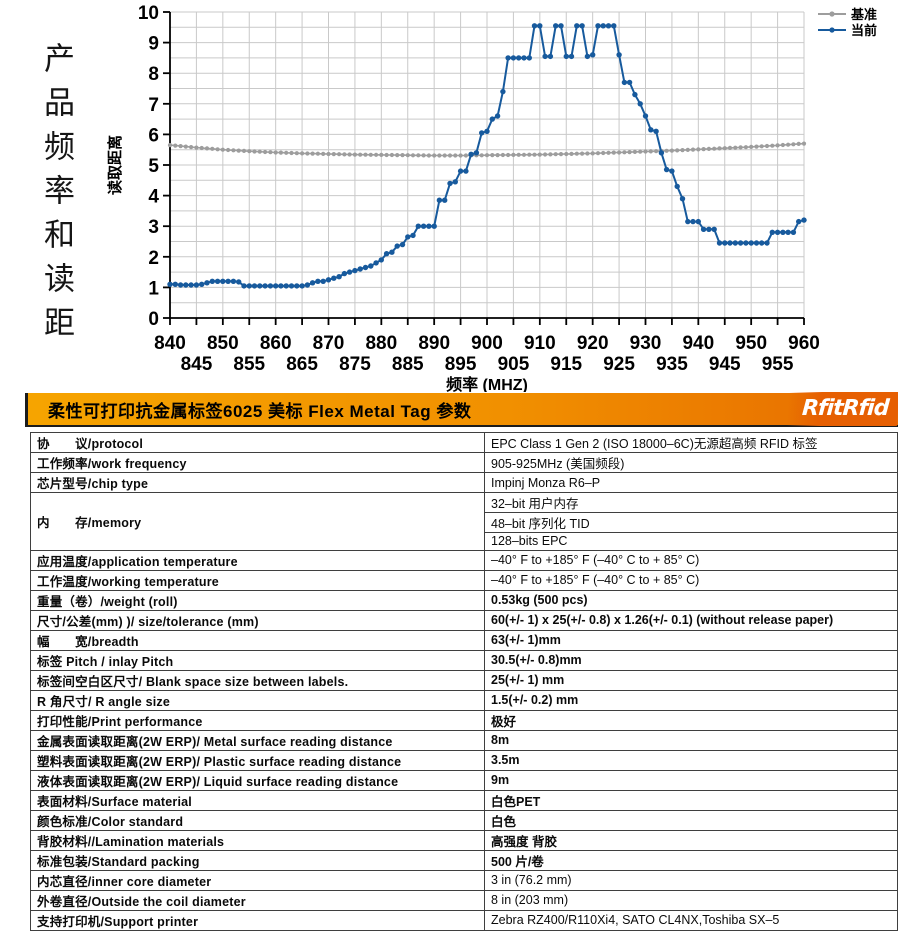 This screenshot has width=898, height=931. What do you see at coordinates (257, 580) in the screenshot?
I see `spec-label: 工作温度/working temperature` at bounding box center [257, 580].